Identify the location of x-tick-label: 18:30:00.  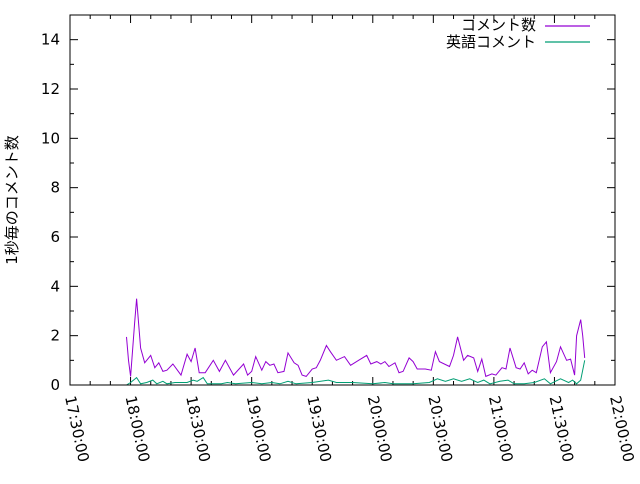
(198, 429).